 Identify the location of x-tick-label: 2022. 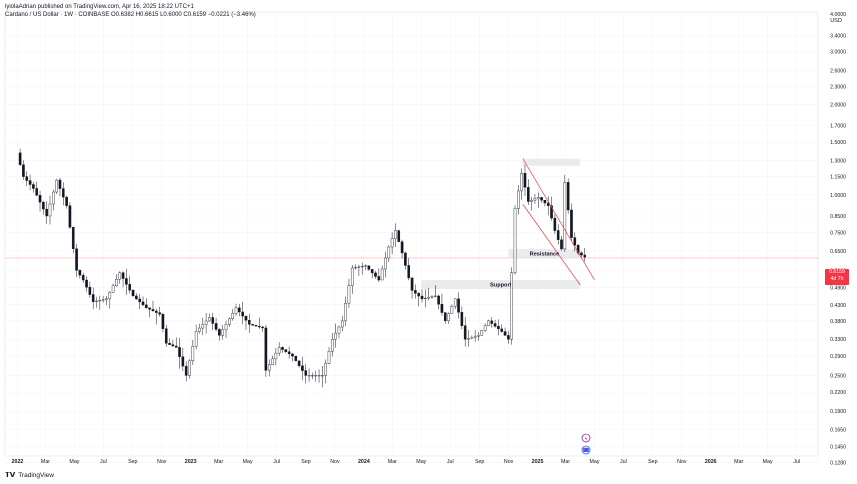
(18, 462).